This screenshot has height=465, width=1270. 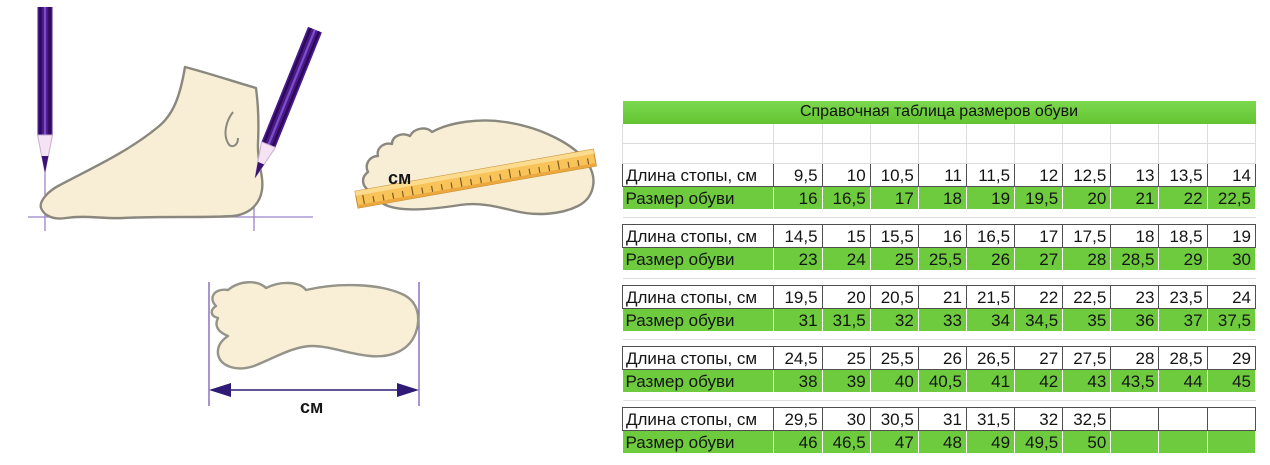 What do you see at coordinates (939, 419) in the screenshot?
I see `foot-length-row: Длина стопы, см 29,5 30 30,5 31 31,5 32 32,5` at bounding box center [939, 419].